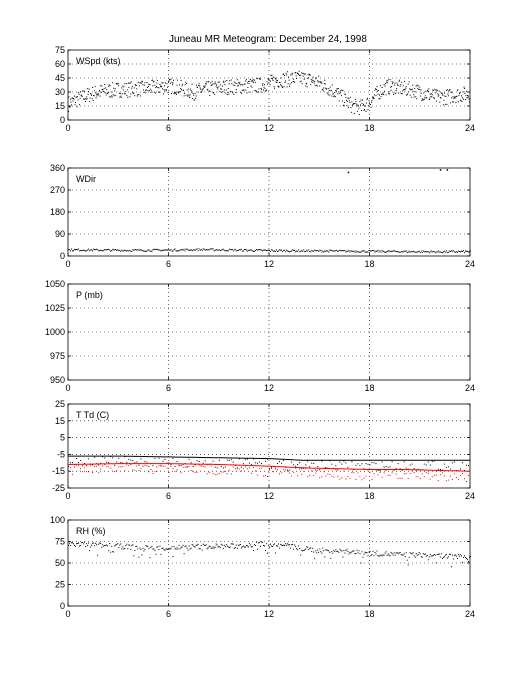  Describe the element at coordinates (369, 496) in the screenshot. I see `x-tick-label: 18` at that location.